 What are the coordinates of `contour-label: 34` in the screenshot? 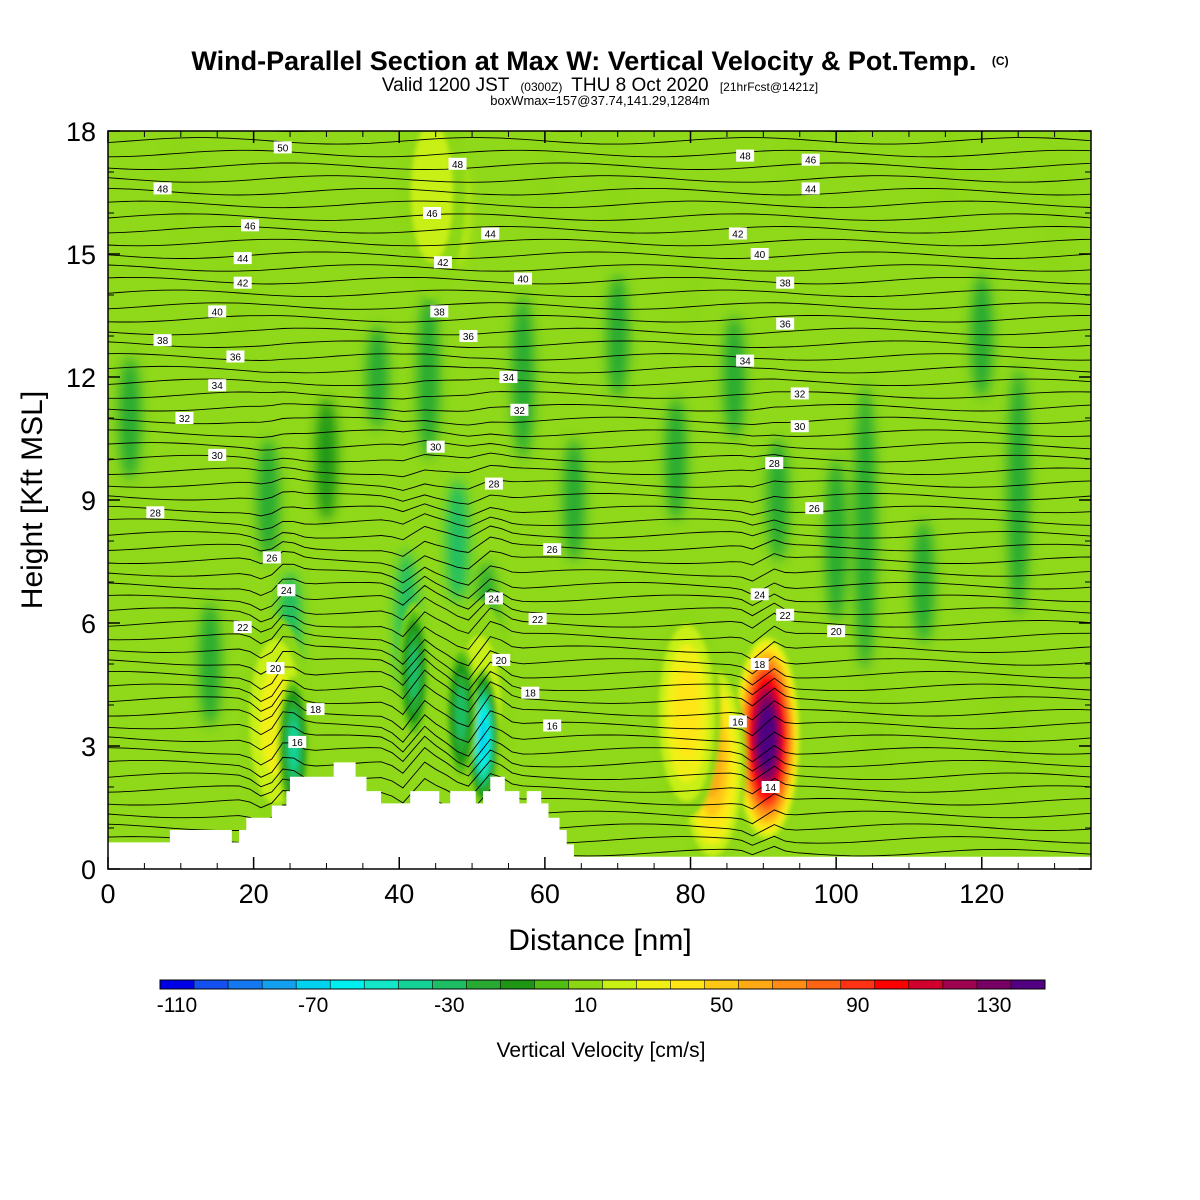 It's located at (508, 377).